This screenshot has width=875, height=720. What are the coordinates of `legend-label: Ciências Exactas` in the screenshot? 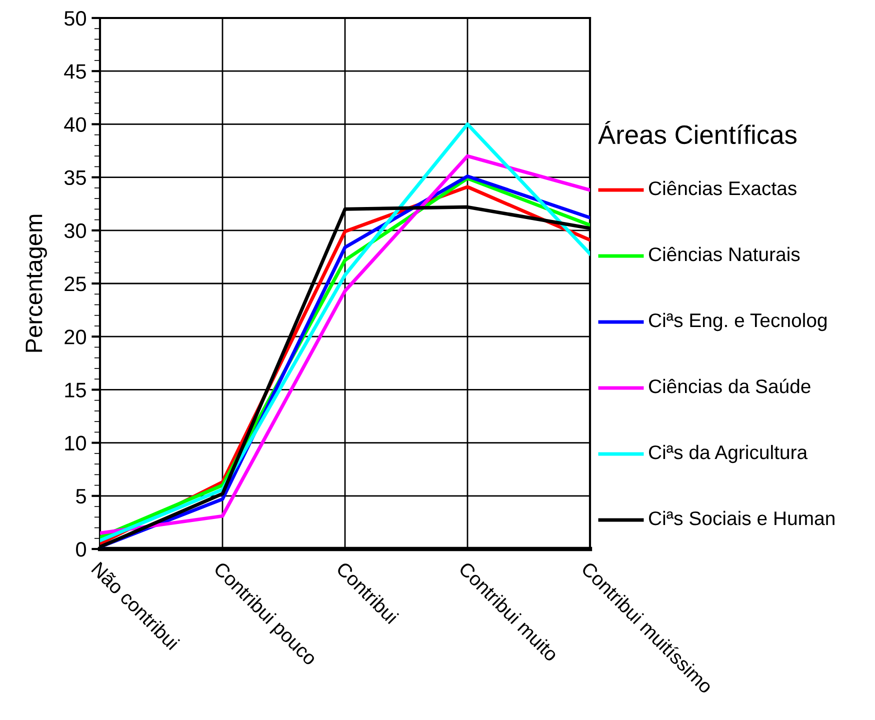 It's located at (722, 188).